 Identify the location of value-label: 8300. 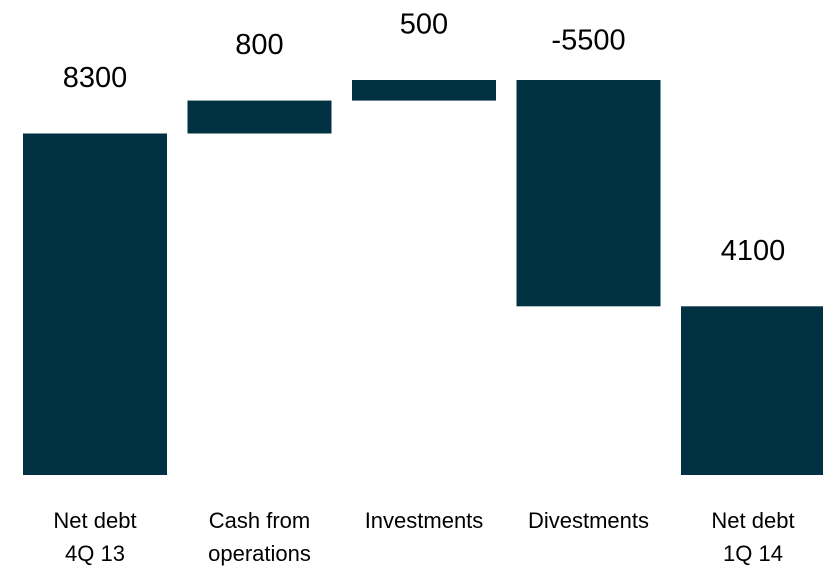
(95, 78).